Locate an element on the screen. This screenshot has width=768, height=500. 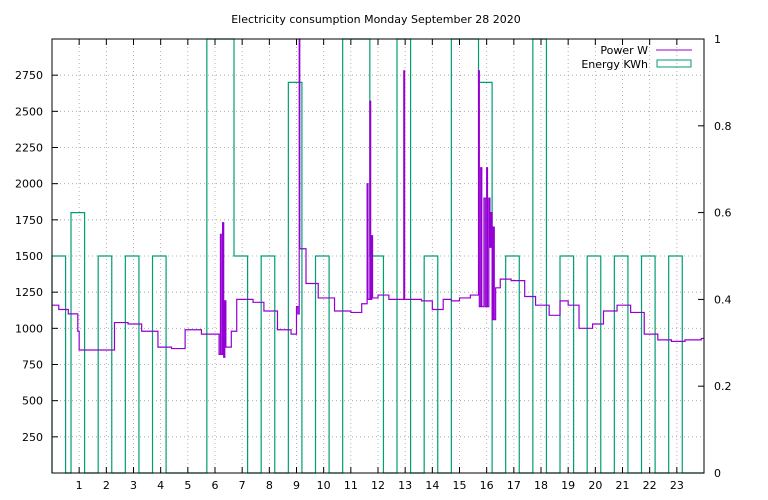
x-tick-label: 22 is located at coordinates (650, 485).